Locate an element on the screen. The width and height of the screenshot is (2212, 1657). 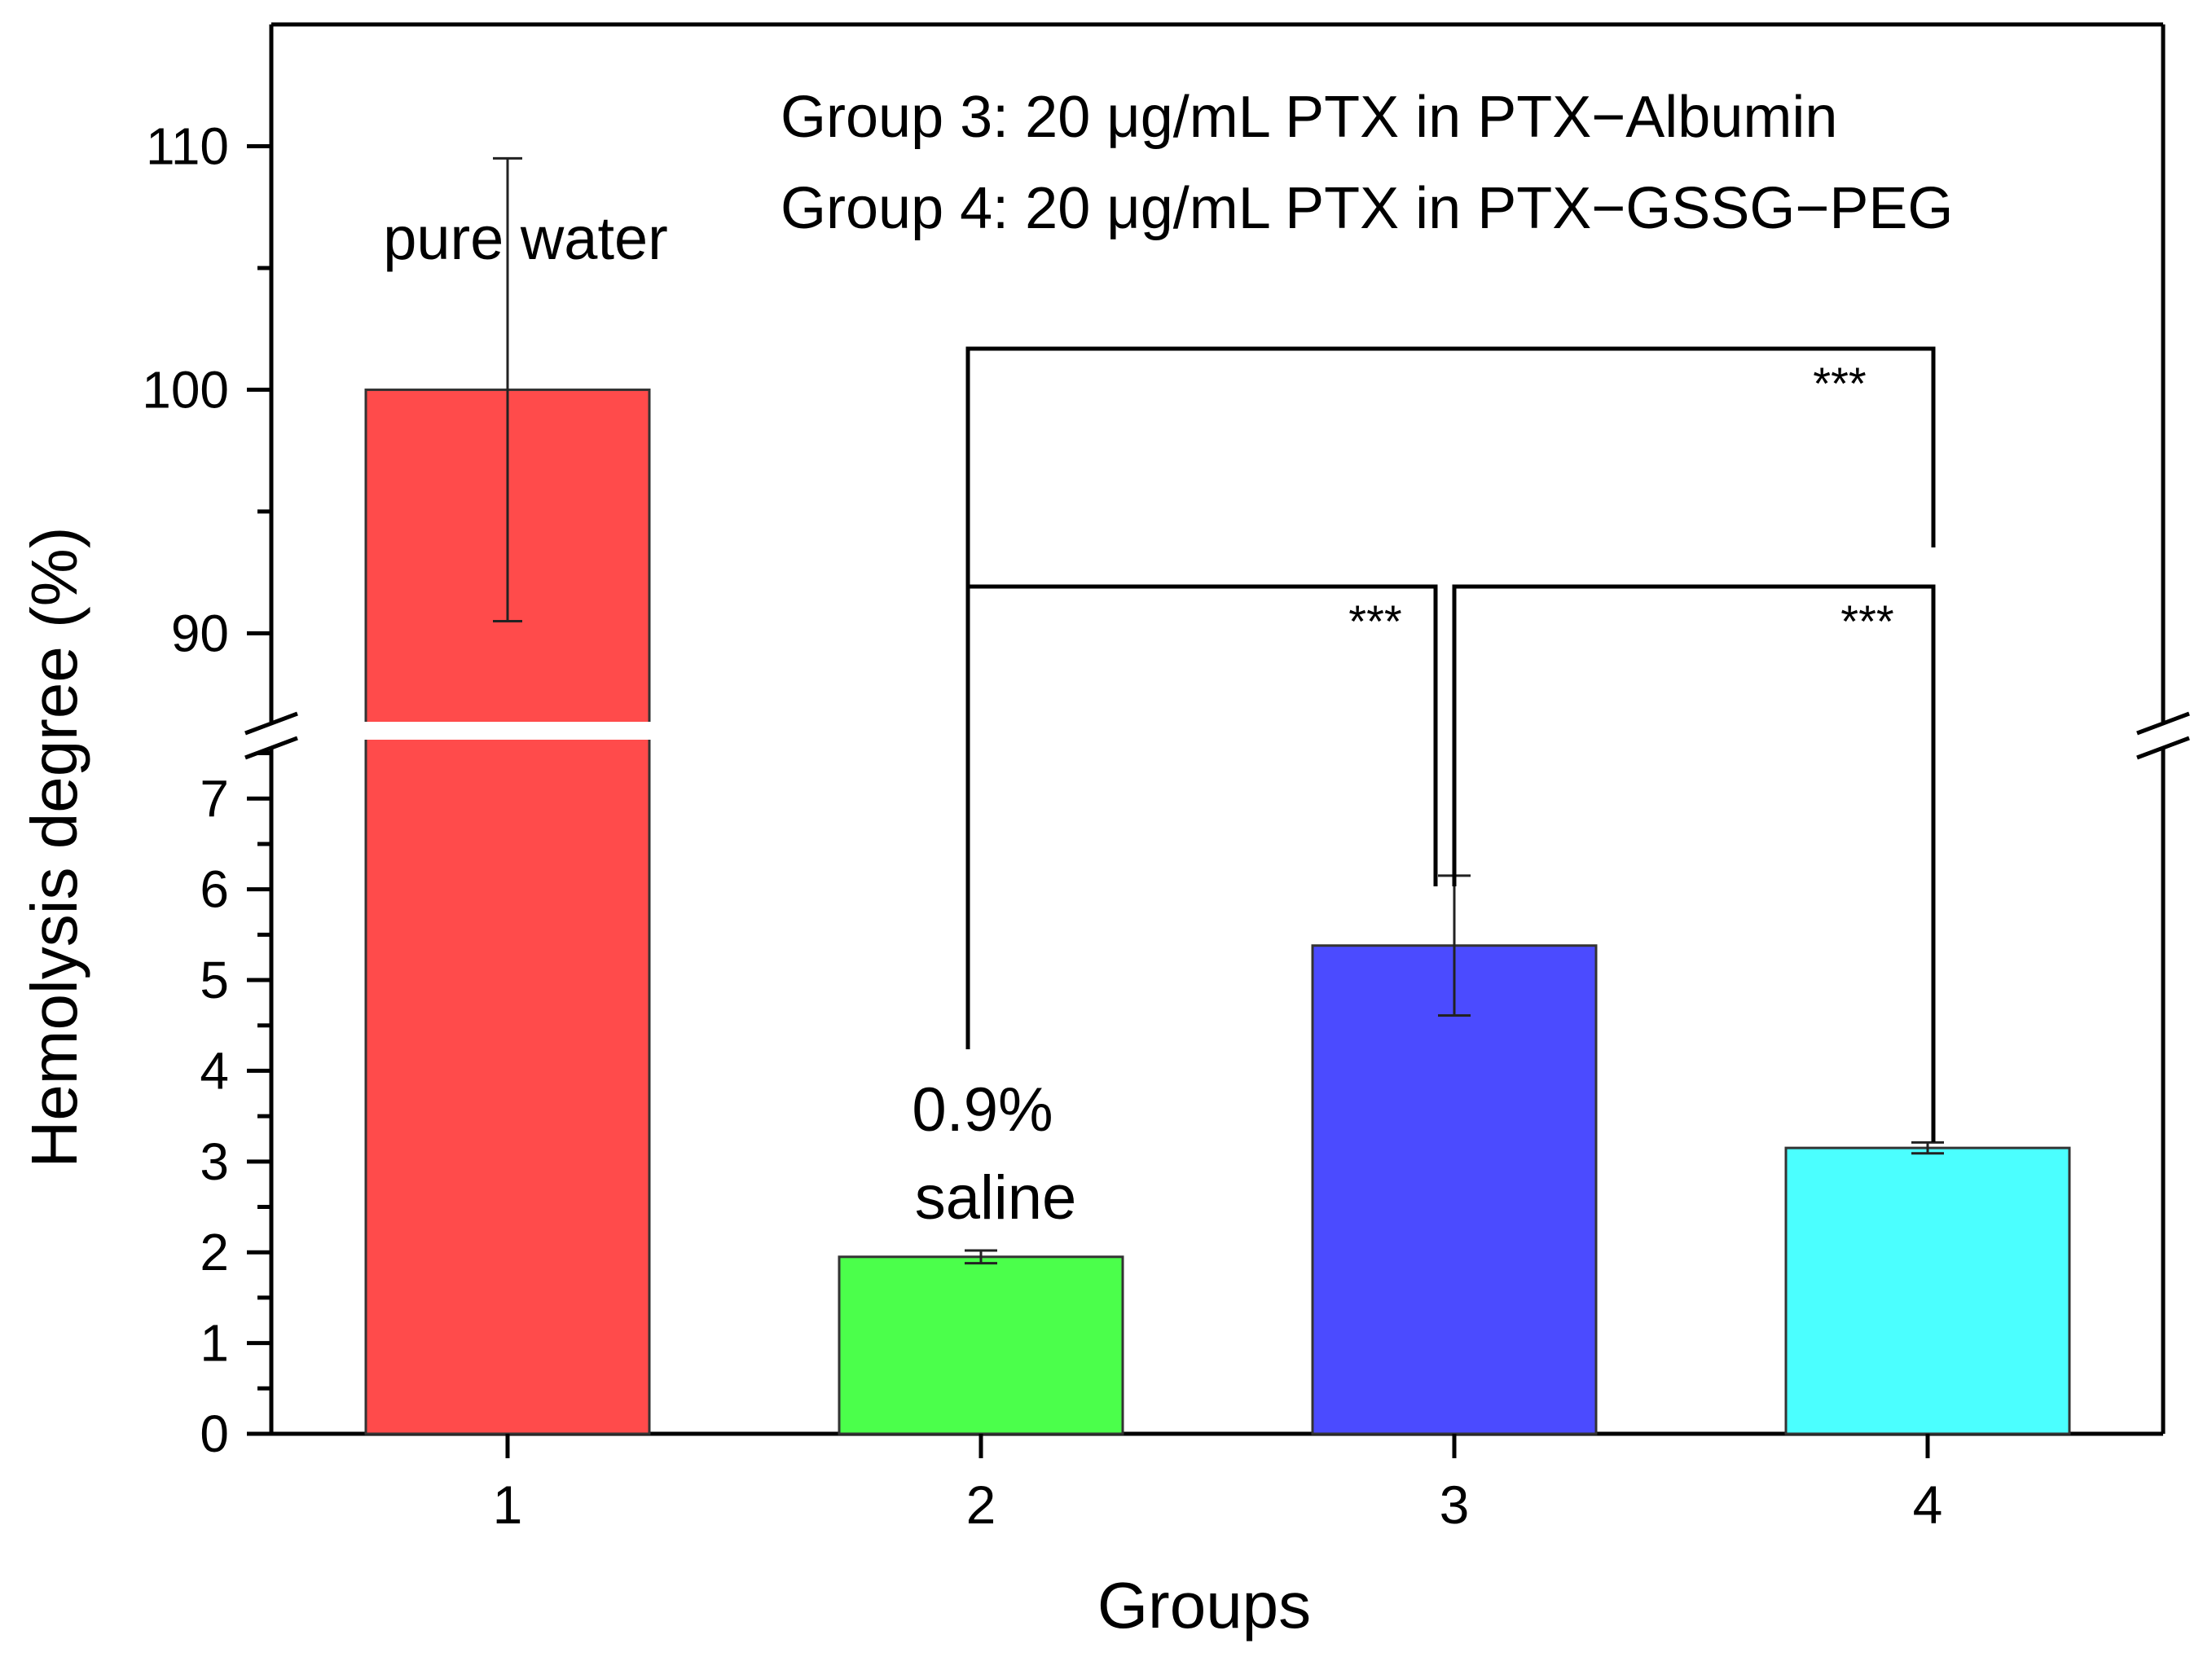
bracket-gap is located at coordinates (1933, 563).